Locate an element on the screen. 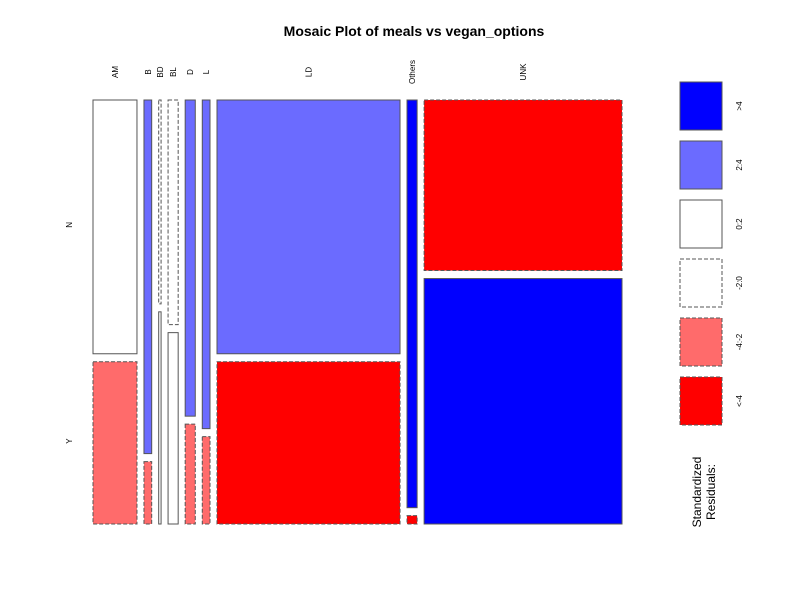  mosaic-cell-unk-n is located at coordinates (523, 185).